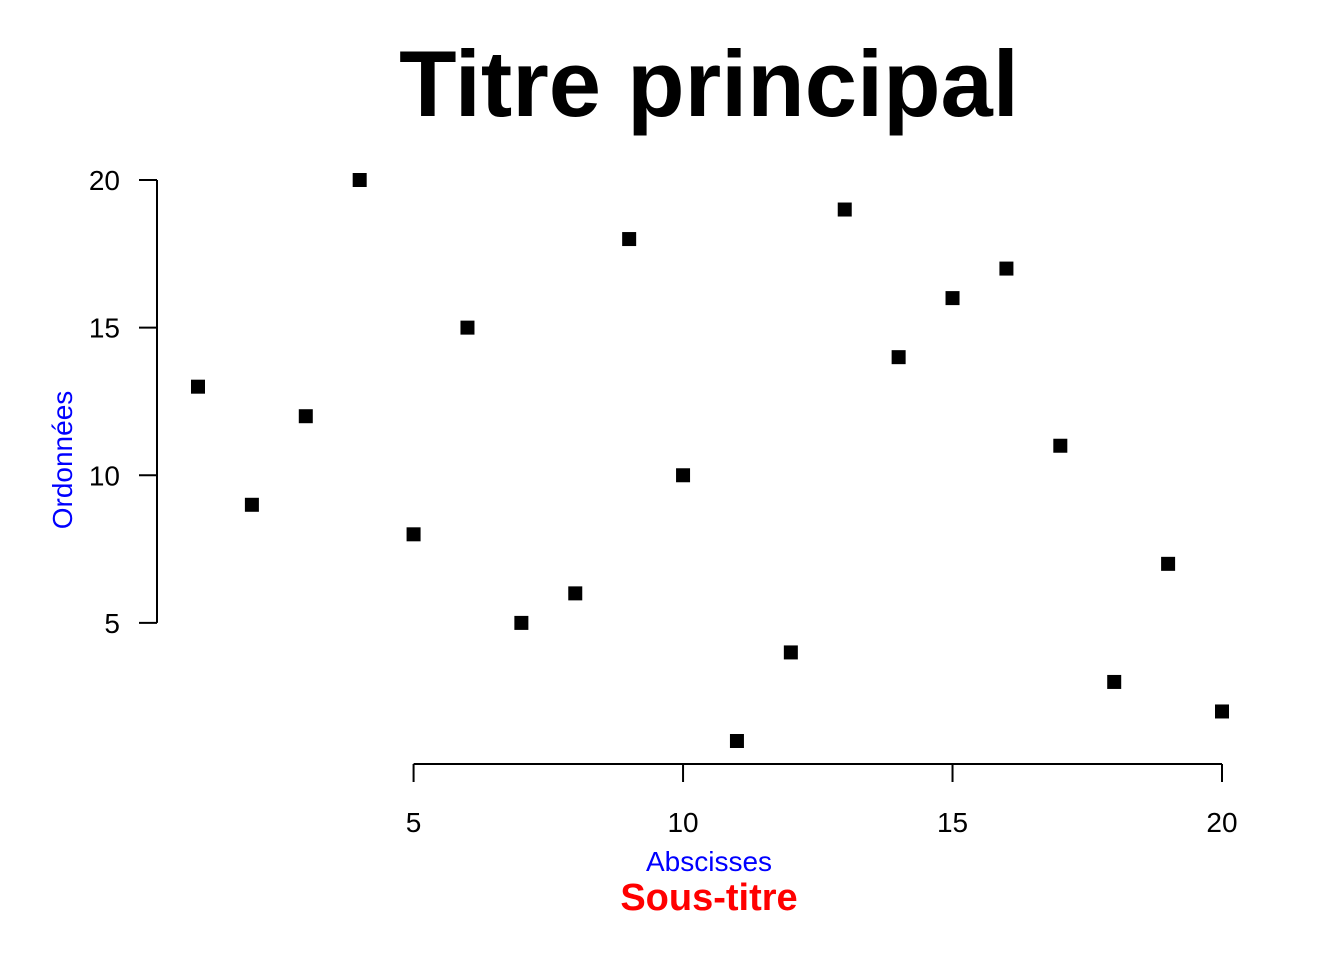  What do you see at coordinates (709, 83) in the screenshot?
I see `chart-title: Titre principal` at bounding box center [709, 83].